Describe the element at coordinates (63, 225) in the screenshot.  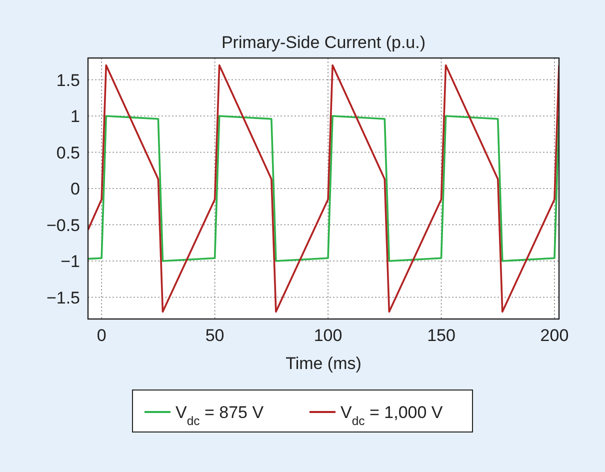
I see `y-tick-label: −0.5` at that location.